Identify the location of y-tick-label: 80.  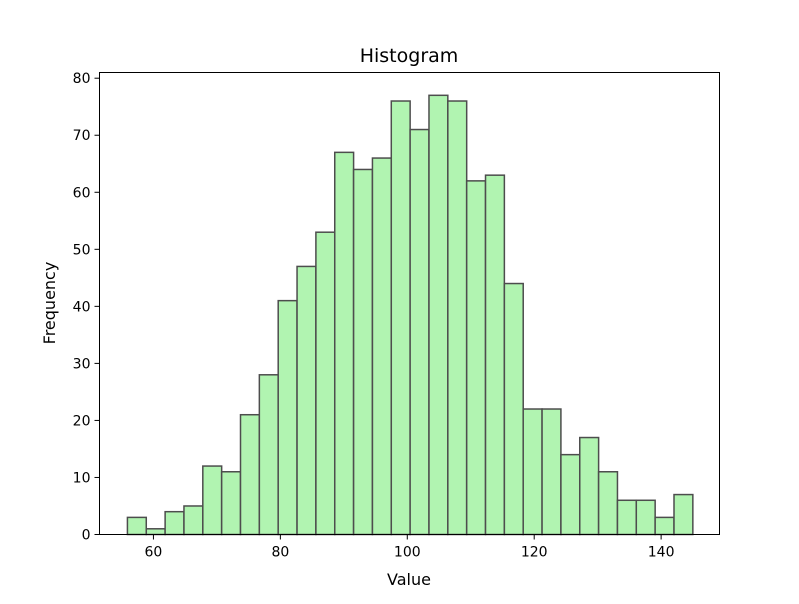
(82, 79).